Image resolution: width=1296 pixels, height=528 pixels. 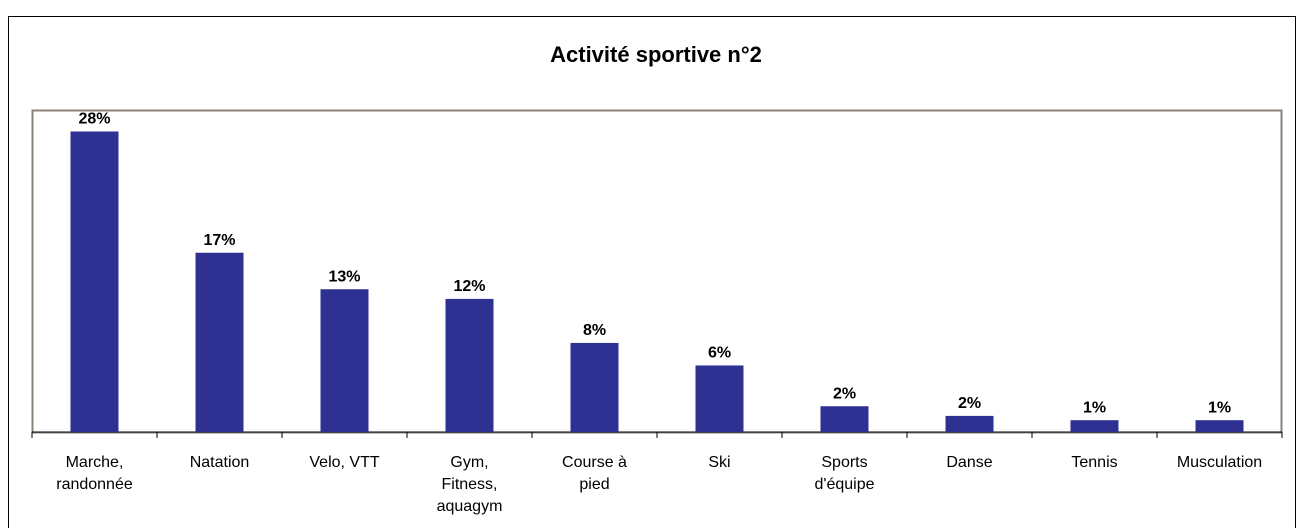 I want to click on value-label: 12%, so click(x=469, y=286).